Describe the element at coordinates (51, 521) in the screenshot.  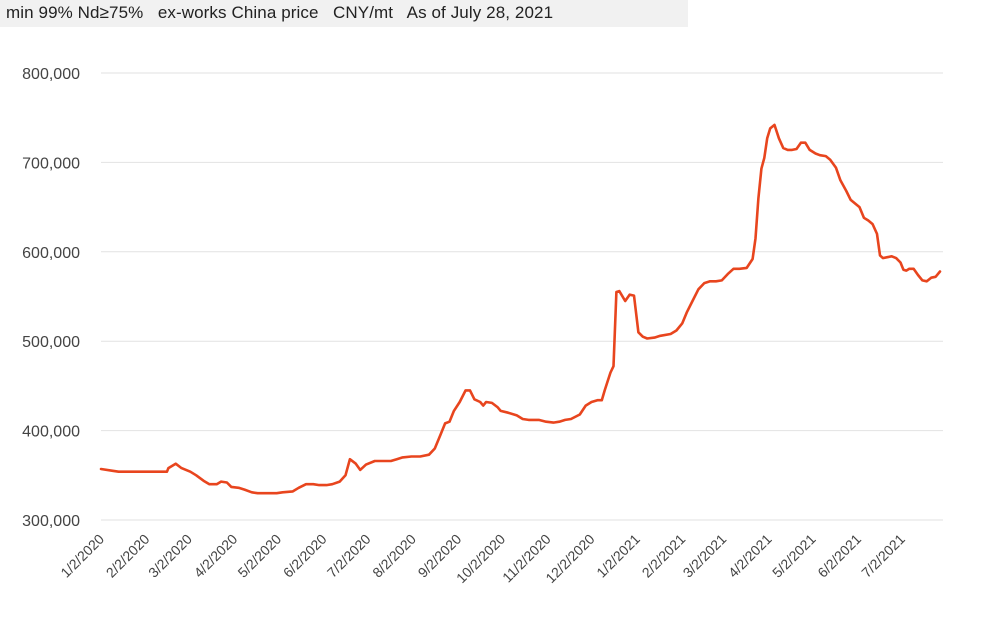
I see `y-tick-label: 300,000` at that location.